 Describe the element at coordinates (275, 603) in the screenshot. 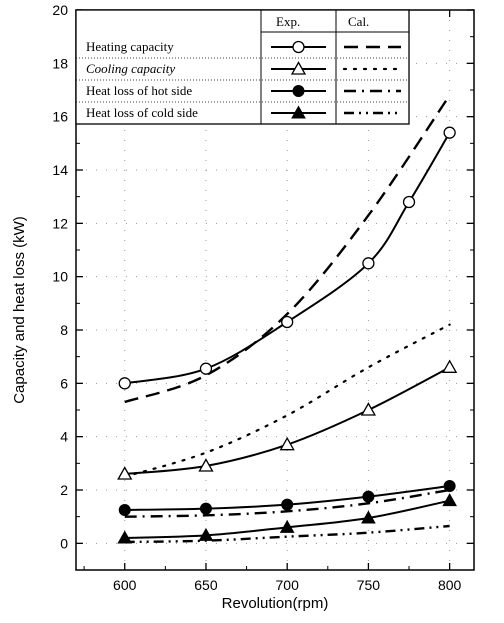

I see `x-axis-title: Revolution(rpm)` at that location.